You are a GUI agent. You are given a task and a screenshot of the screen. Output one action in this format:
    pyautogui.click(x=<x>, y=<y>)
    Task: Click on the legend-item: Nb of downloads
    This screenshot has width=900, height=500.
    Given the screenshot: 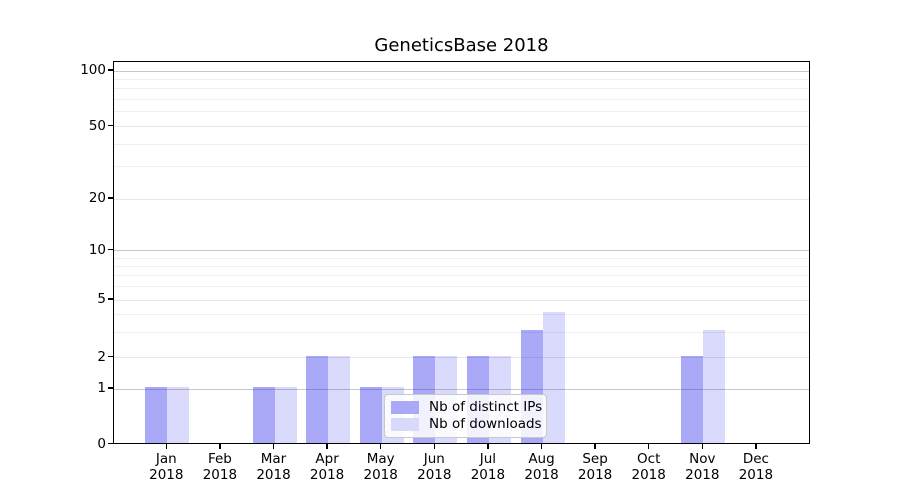 What is the action you would take?
    pyautogui.click(x=466, y=424)
    